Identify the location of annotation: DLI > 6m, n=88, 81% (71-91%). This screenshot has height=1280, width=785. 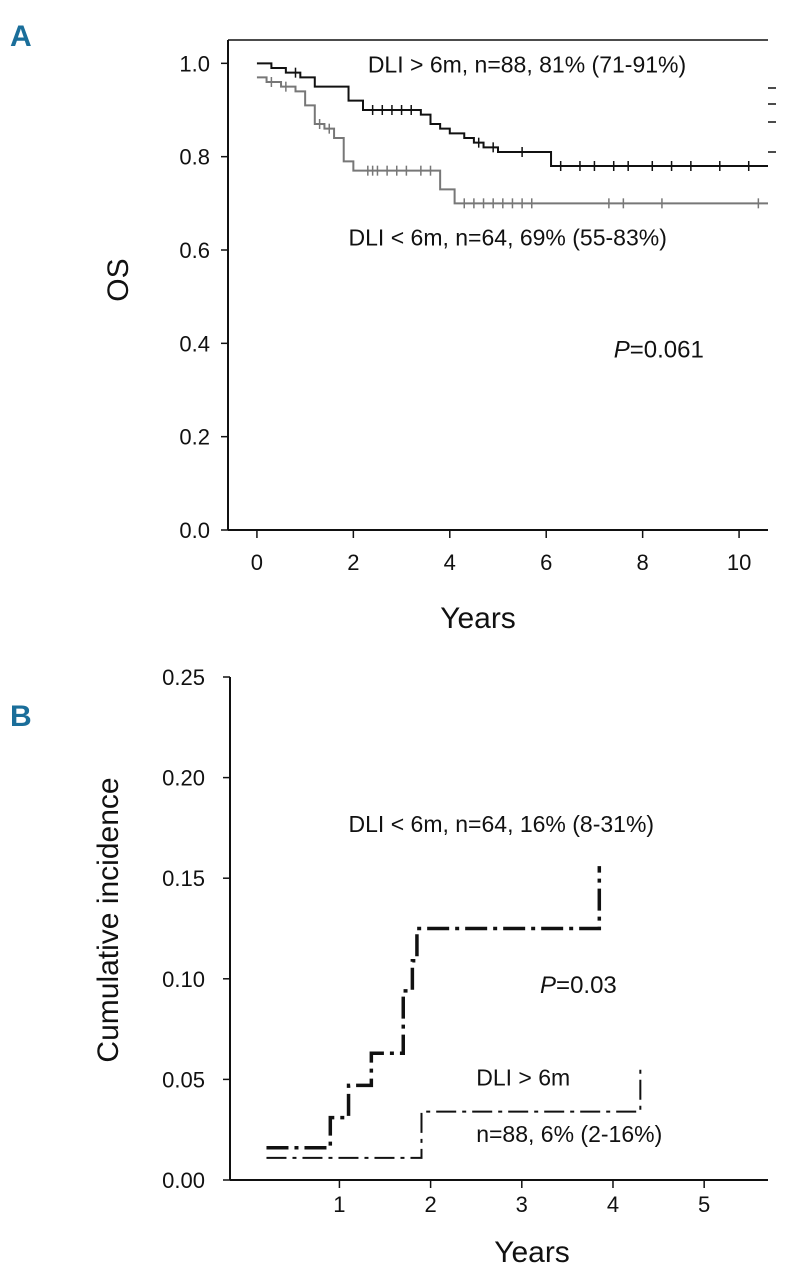
(527, 65).